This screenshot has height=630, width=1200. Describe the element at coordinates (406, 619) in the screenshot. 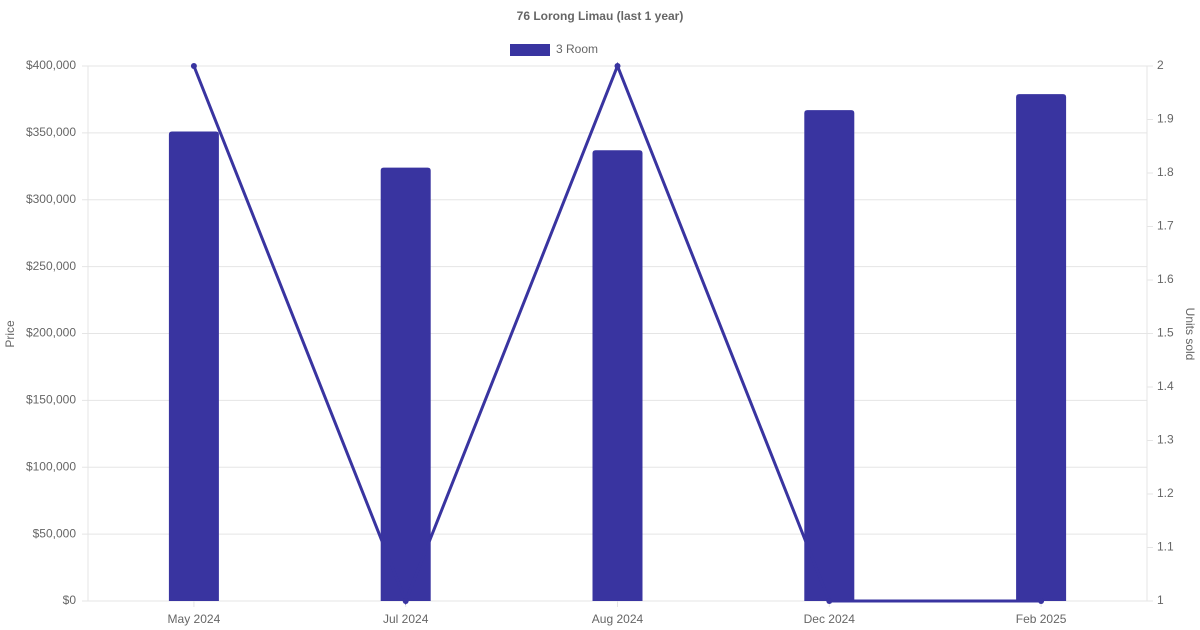

I see `x-tick-label: Jul 2024` at that location.